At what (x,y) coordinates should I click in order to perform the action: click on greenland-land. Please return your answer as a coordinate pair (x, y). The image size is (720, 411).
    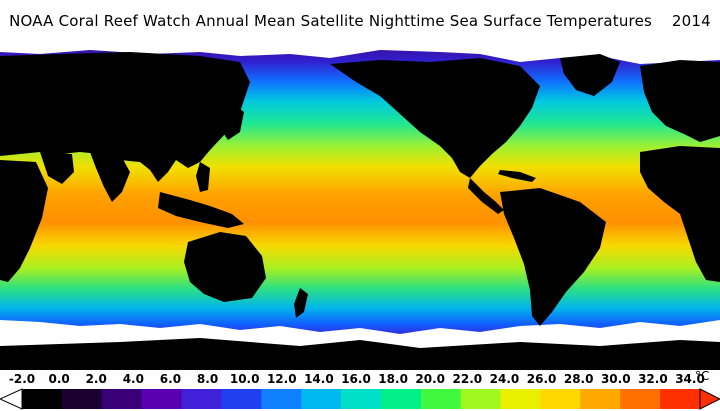
    Looking at the image, I should click on (590, 75).